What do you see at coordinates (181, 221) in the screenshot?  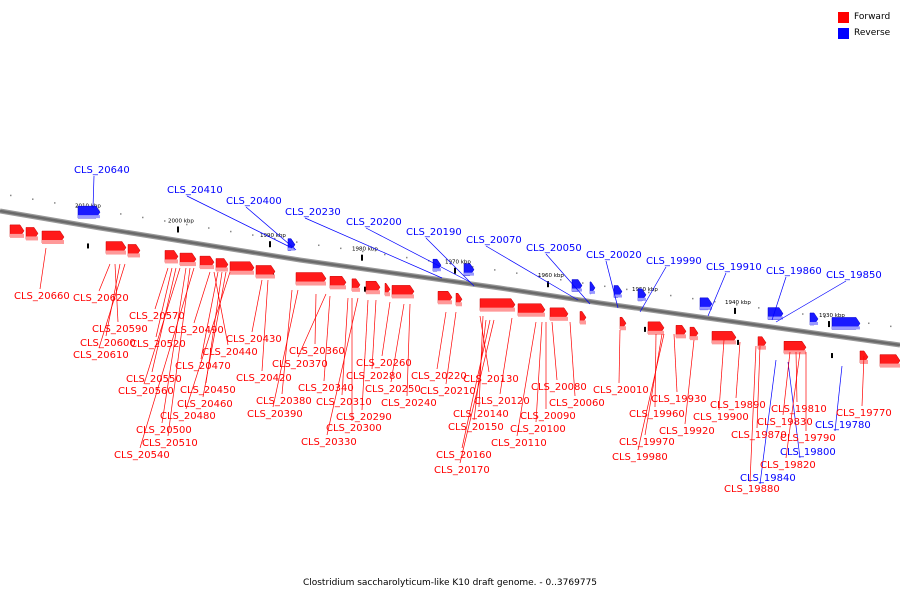 I see `kbp-label: 2000 kbp` at bounding box center [181, 221].